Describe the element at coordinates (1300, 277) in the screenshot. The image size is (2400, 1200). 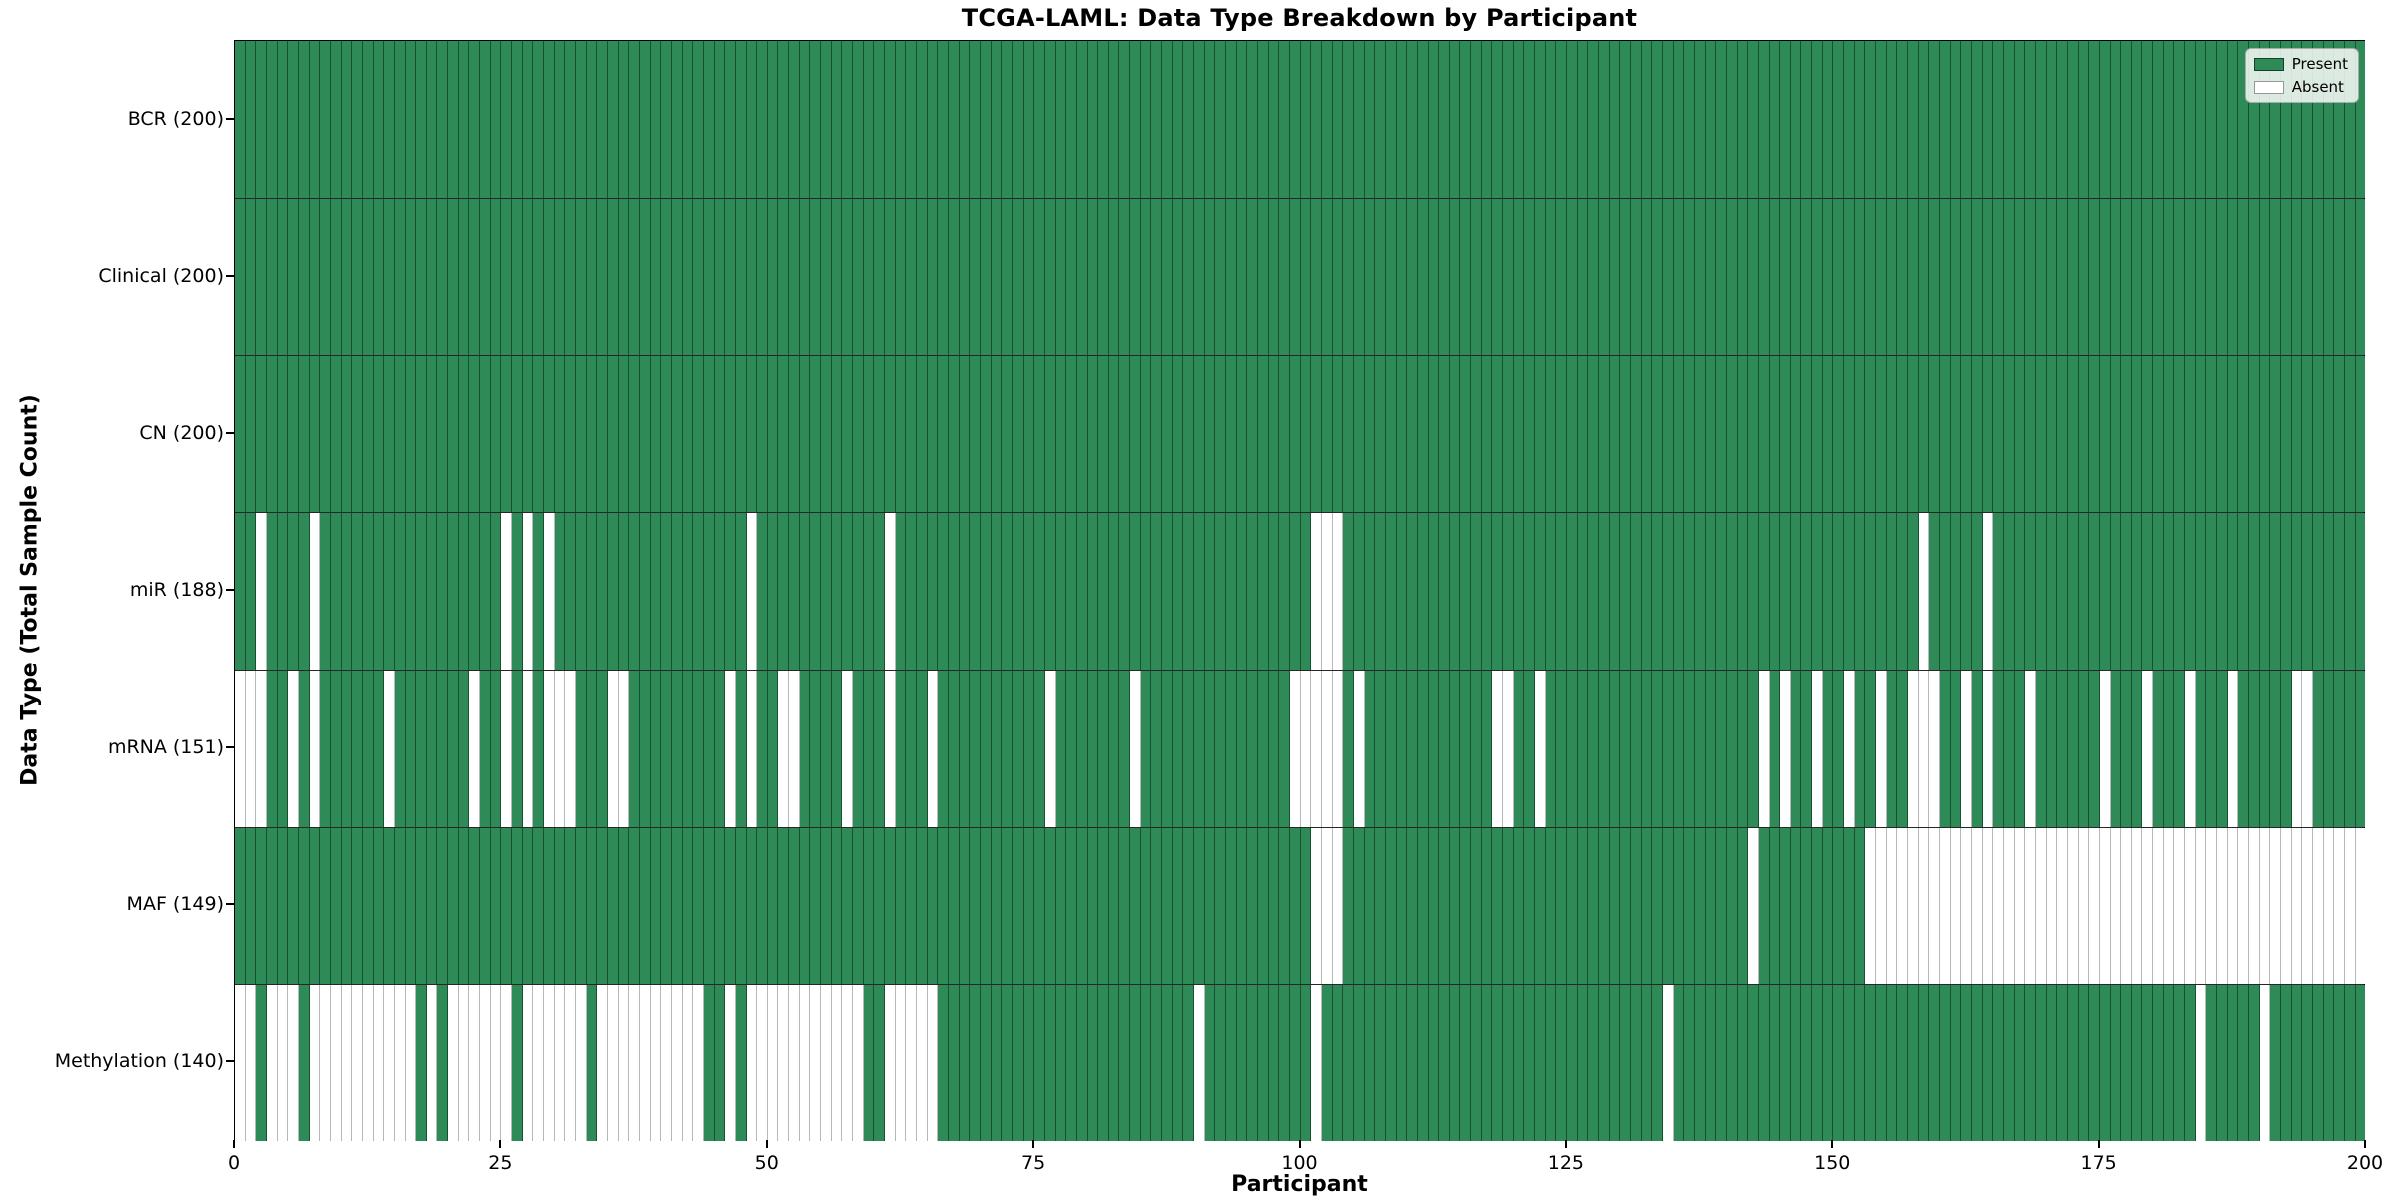
I see `matrix-row-Clinical` at that location.